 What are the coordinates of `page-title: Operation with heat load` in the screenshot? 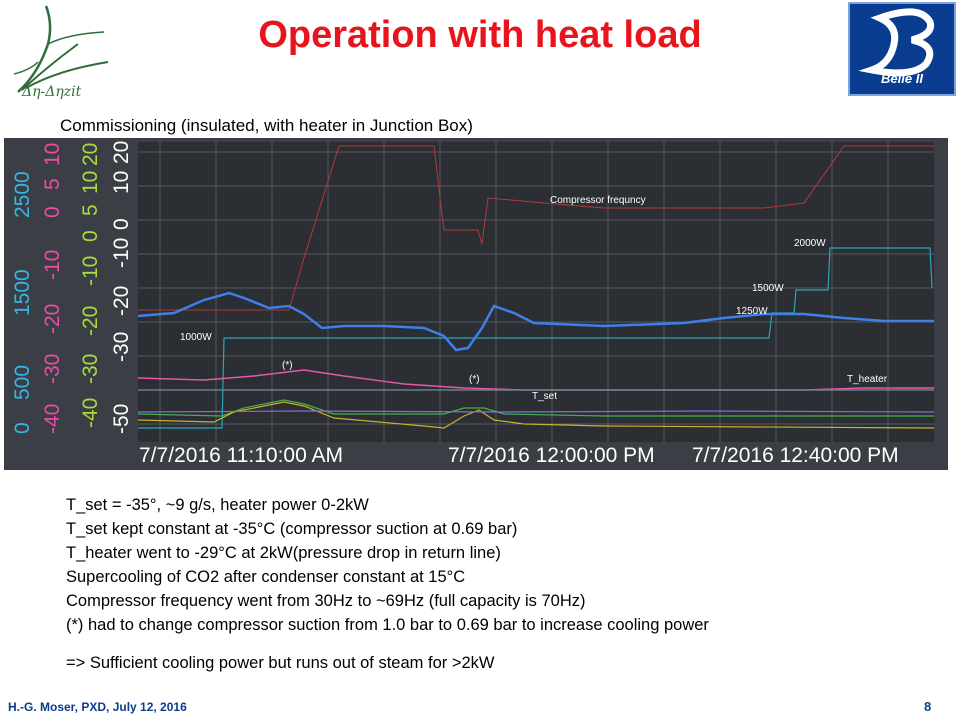 It's located at (480, 35).